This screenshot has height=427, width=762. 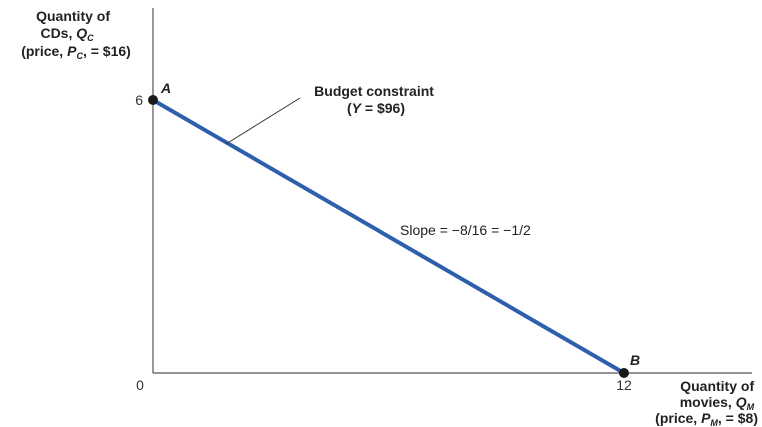 I want to click on point-a-label: A, so click(x=165, y=88).